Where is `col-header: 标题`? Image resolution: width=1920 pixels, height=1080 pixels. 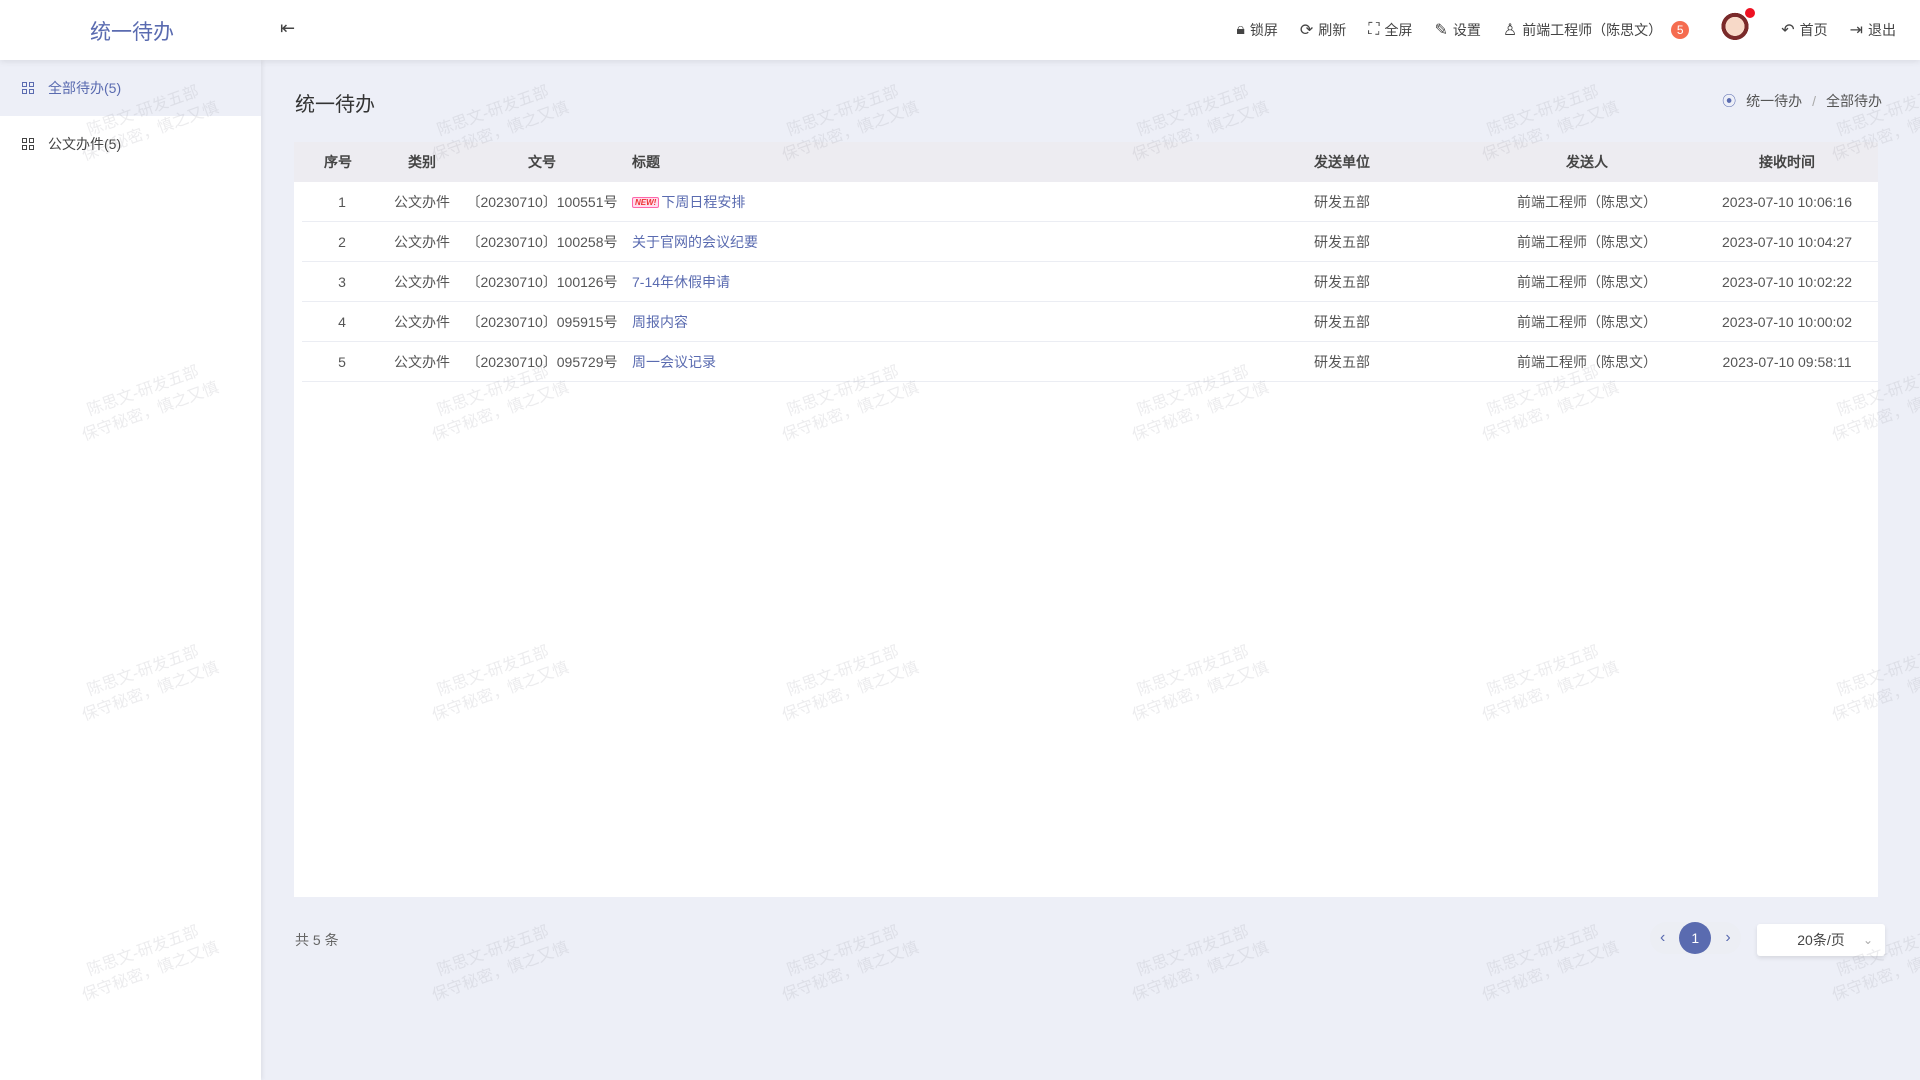 col-header: 标题 is located at coordinates (646, 162).